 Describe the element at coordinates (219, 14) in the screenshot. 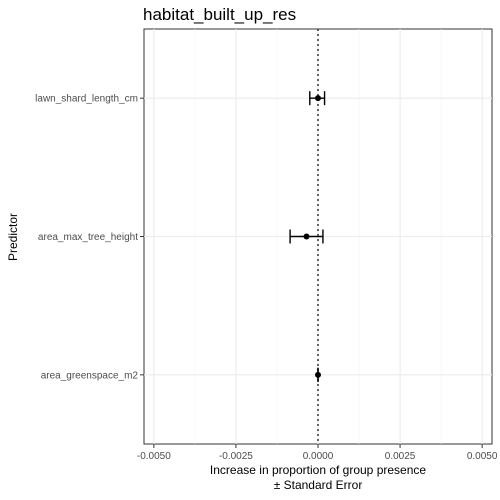

I see `chart-title: habitat_built_up_res` at that location.